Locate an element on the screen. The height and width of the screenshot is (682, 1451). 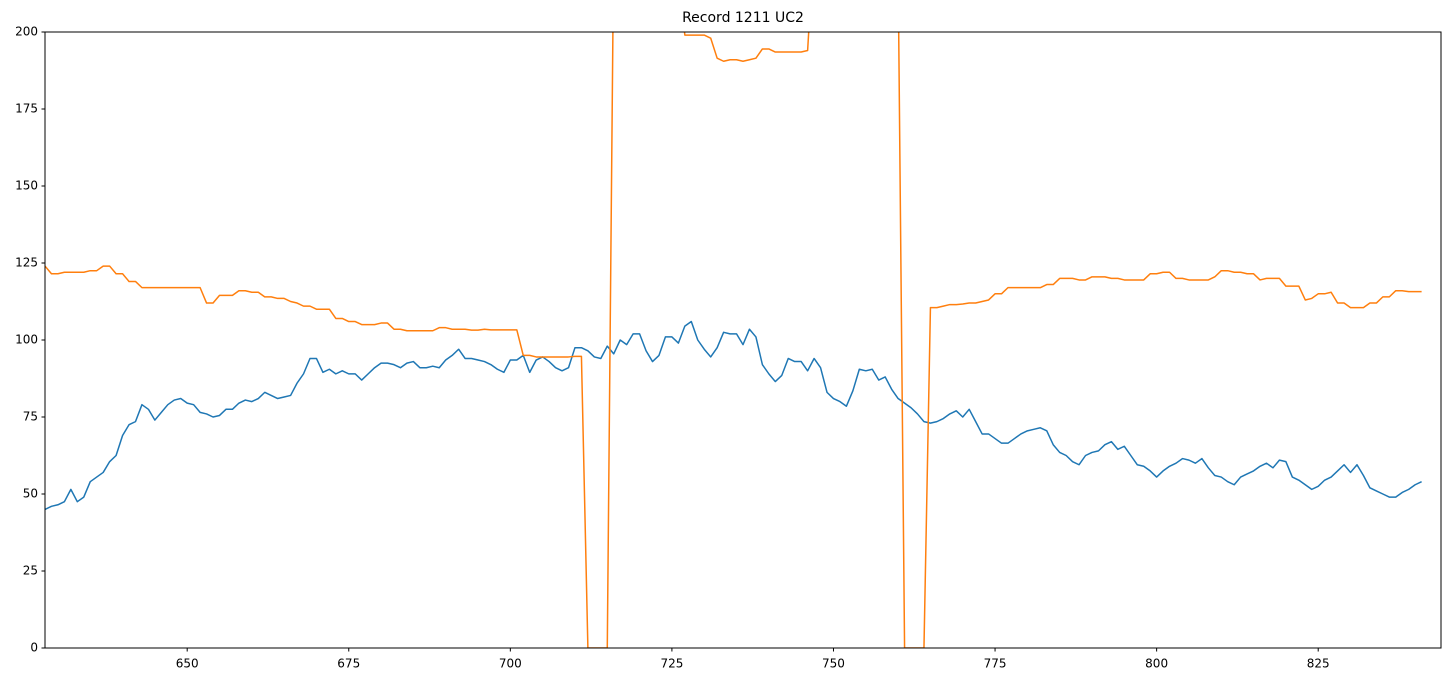
y-tick-label: 50 is located at coordinates (30, 494).